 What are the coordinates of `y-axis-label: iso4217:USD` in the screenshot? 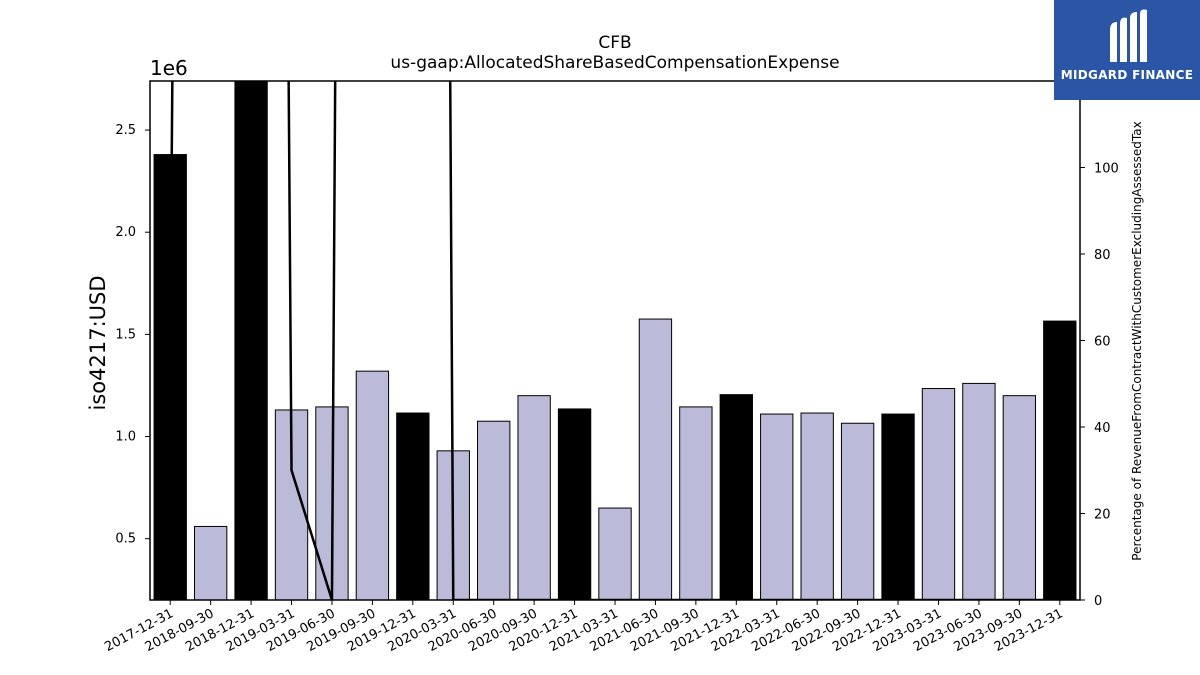 It's located at (98, 342).